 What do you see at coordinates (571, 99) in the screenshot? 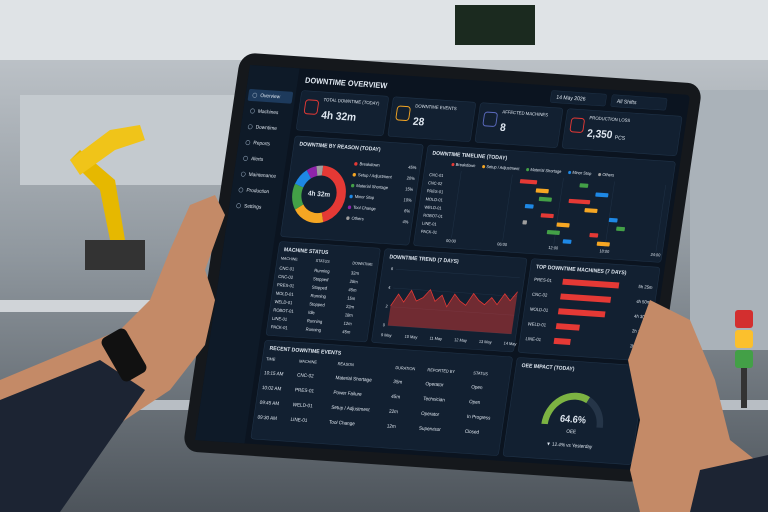
I see `date: 14 May 2026` at bounding box center [571, 99].